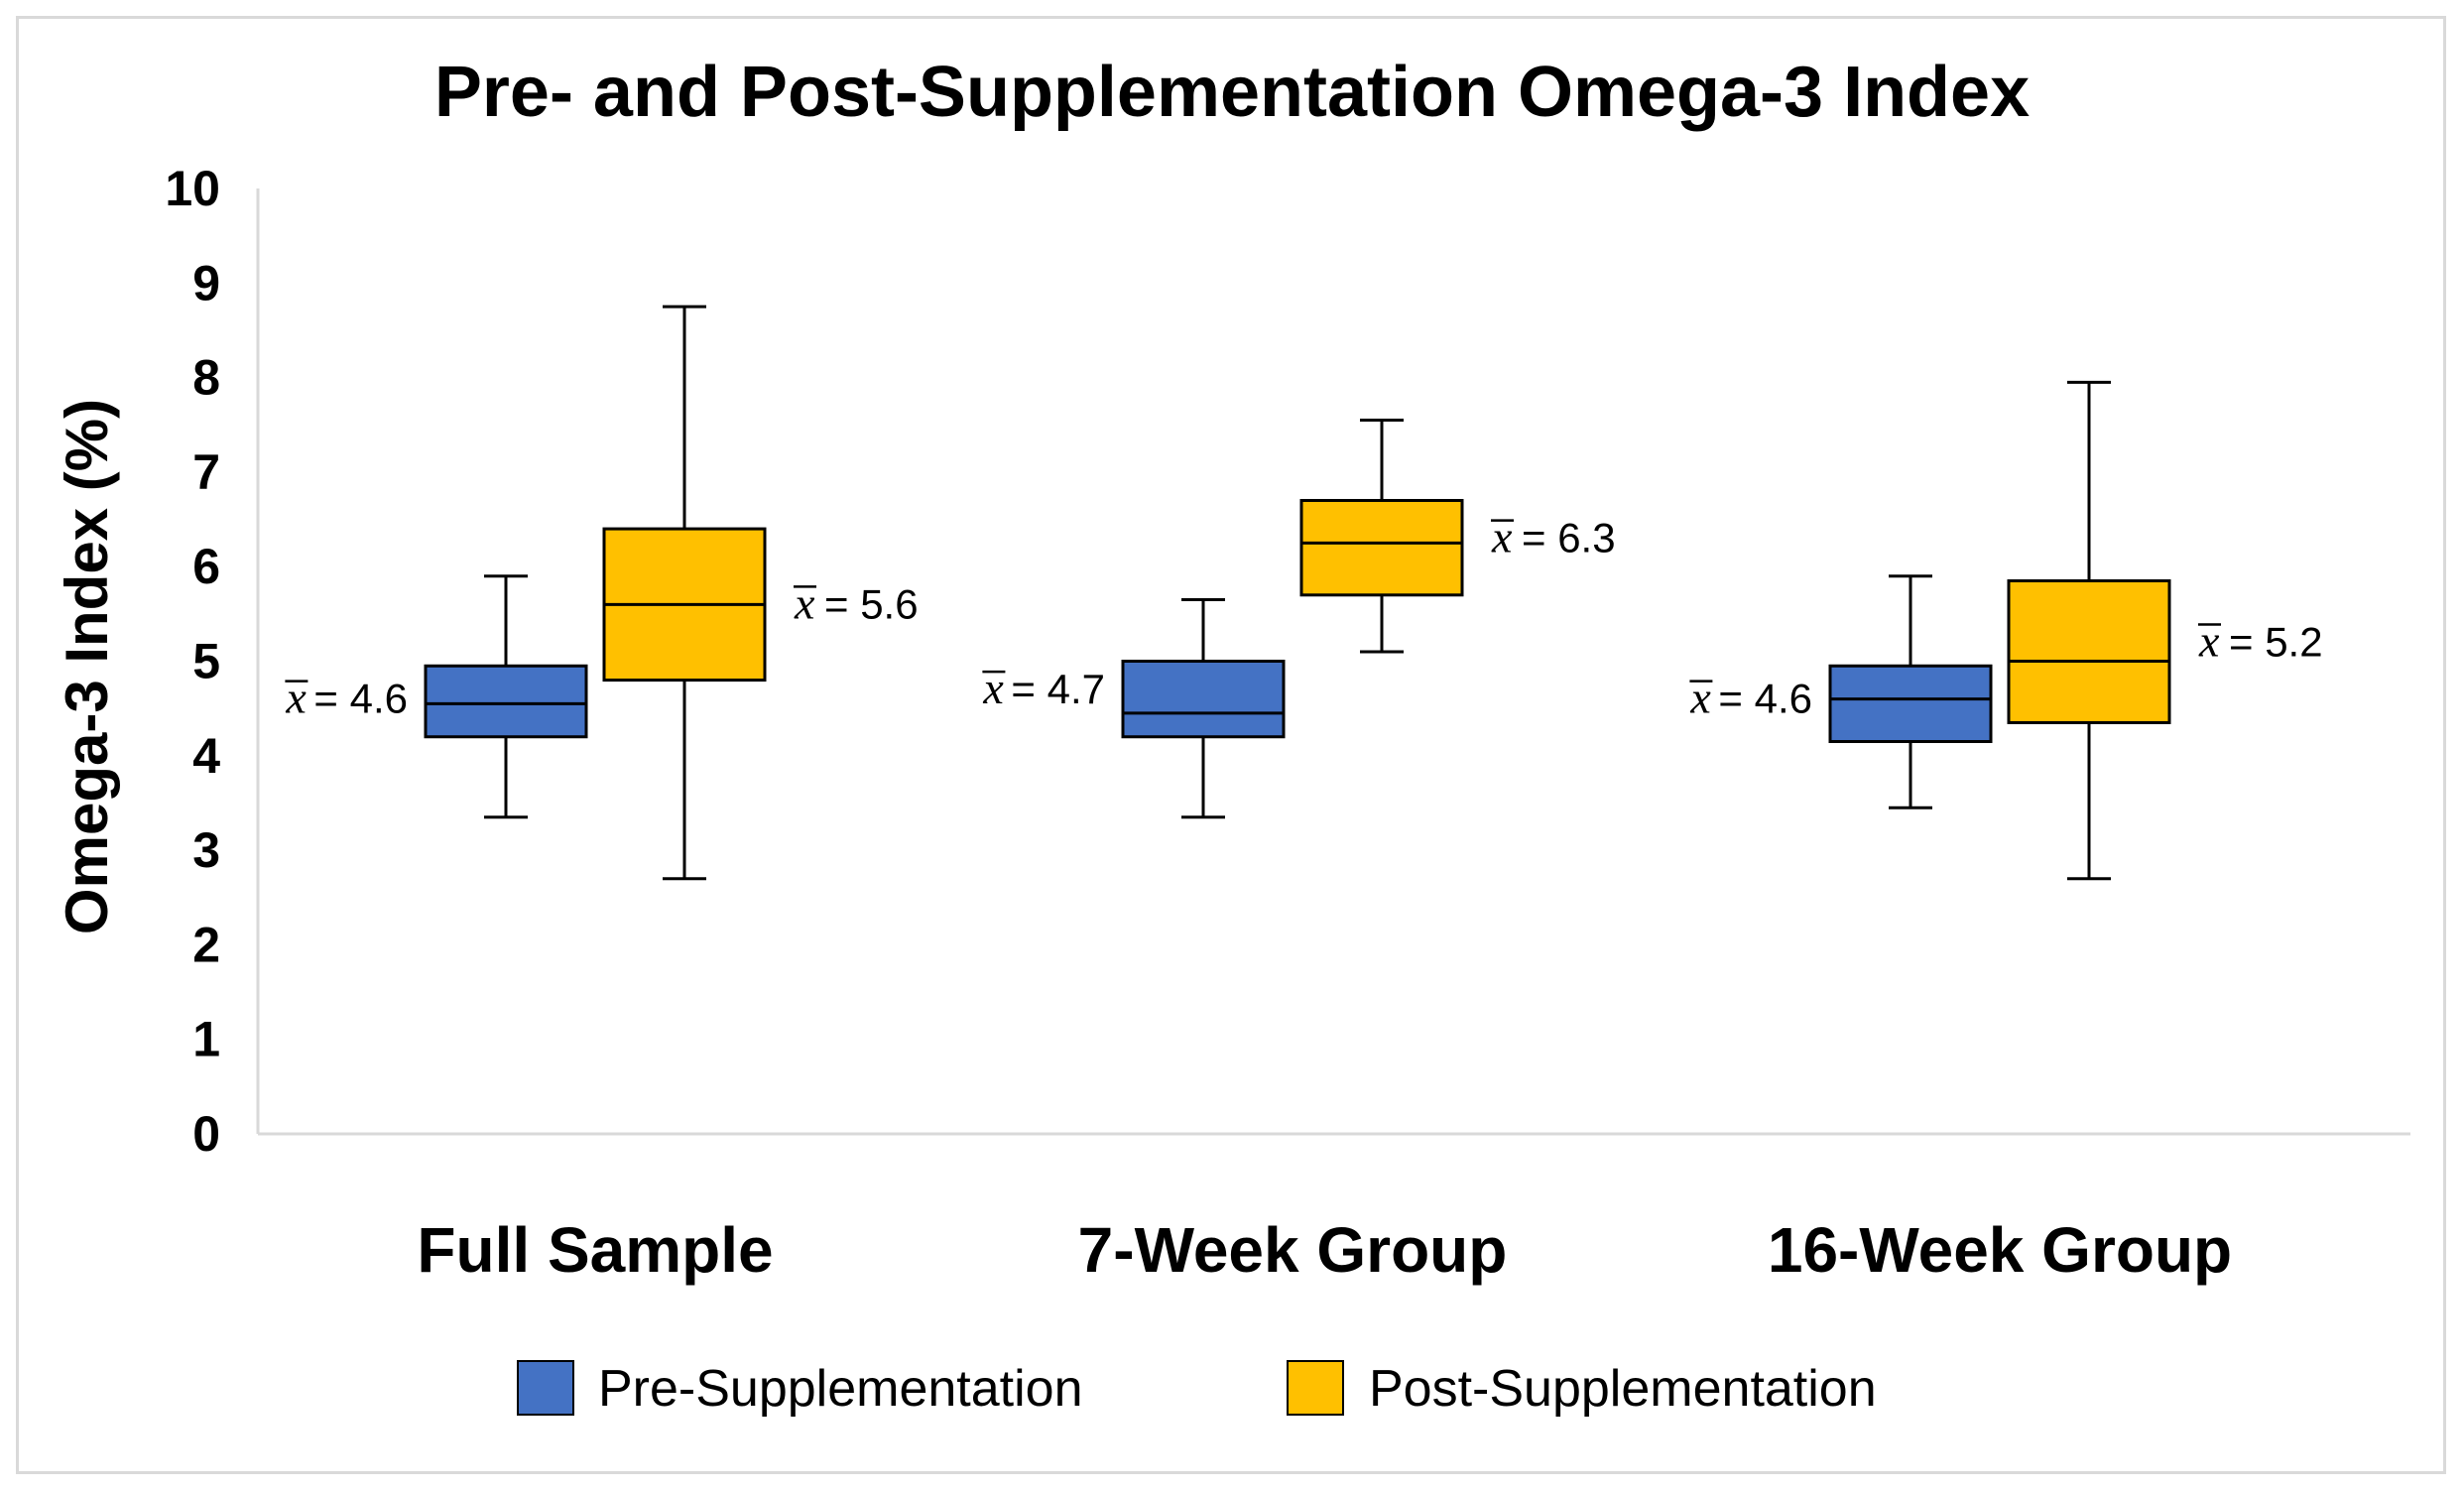  What do you see at coordinates (1058, 689) in the screenshot?
I see `mean-value: = 4.7` at bounding box center [1058, 689].